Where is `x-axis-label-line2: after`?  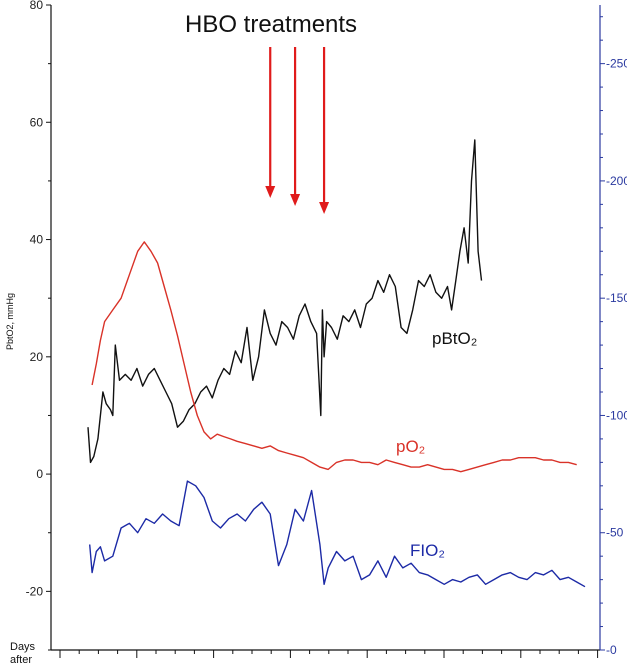
x-axis-label-line2: after is located at coordinates (21, 659).